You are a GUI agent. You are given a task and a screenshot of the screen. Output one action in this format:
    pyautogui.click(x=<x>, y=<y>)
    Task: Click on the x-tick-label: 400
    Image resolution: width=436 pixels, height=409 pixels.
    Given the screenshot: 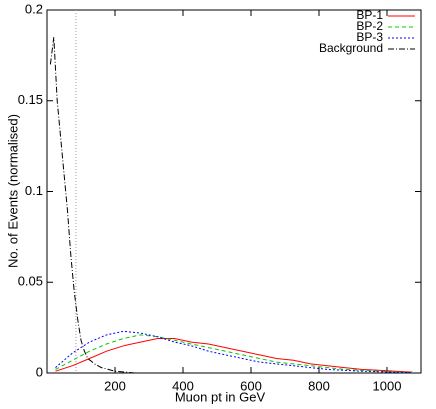 What is the action you would take?
    pyautogui.click(x=183, y=385)
    